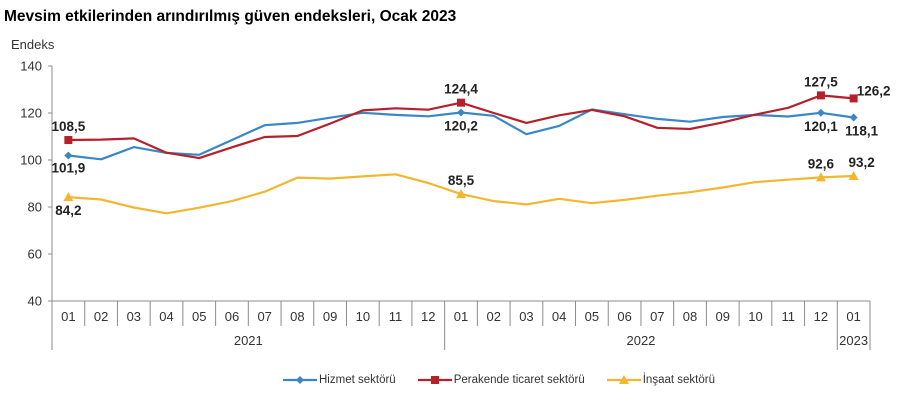 The height and width of the screenshot is (402, 912). I want to click on legend-label: İnşaat sektörü, so click(678, 380).